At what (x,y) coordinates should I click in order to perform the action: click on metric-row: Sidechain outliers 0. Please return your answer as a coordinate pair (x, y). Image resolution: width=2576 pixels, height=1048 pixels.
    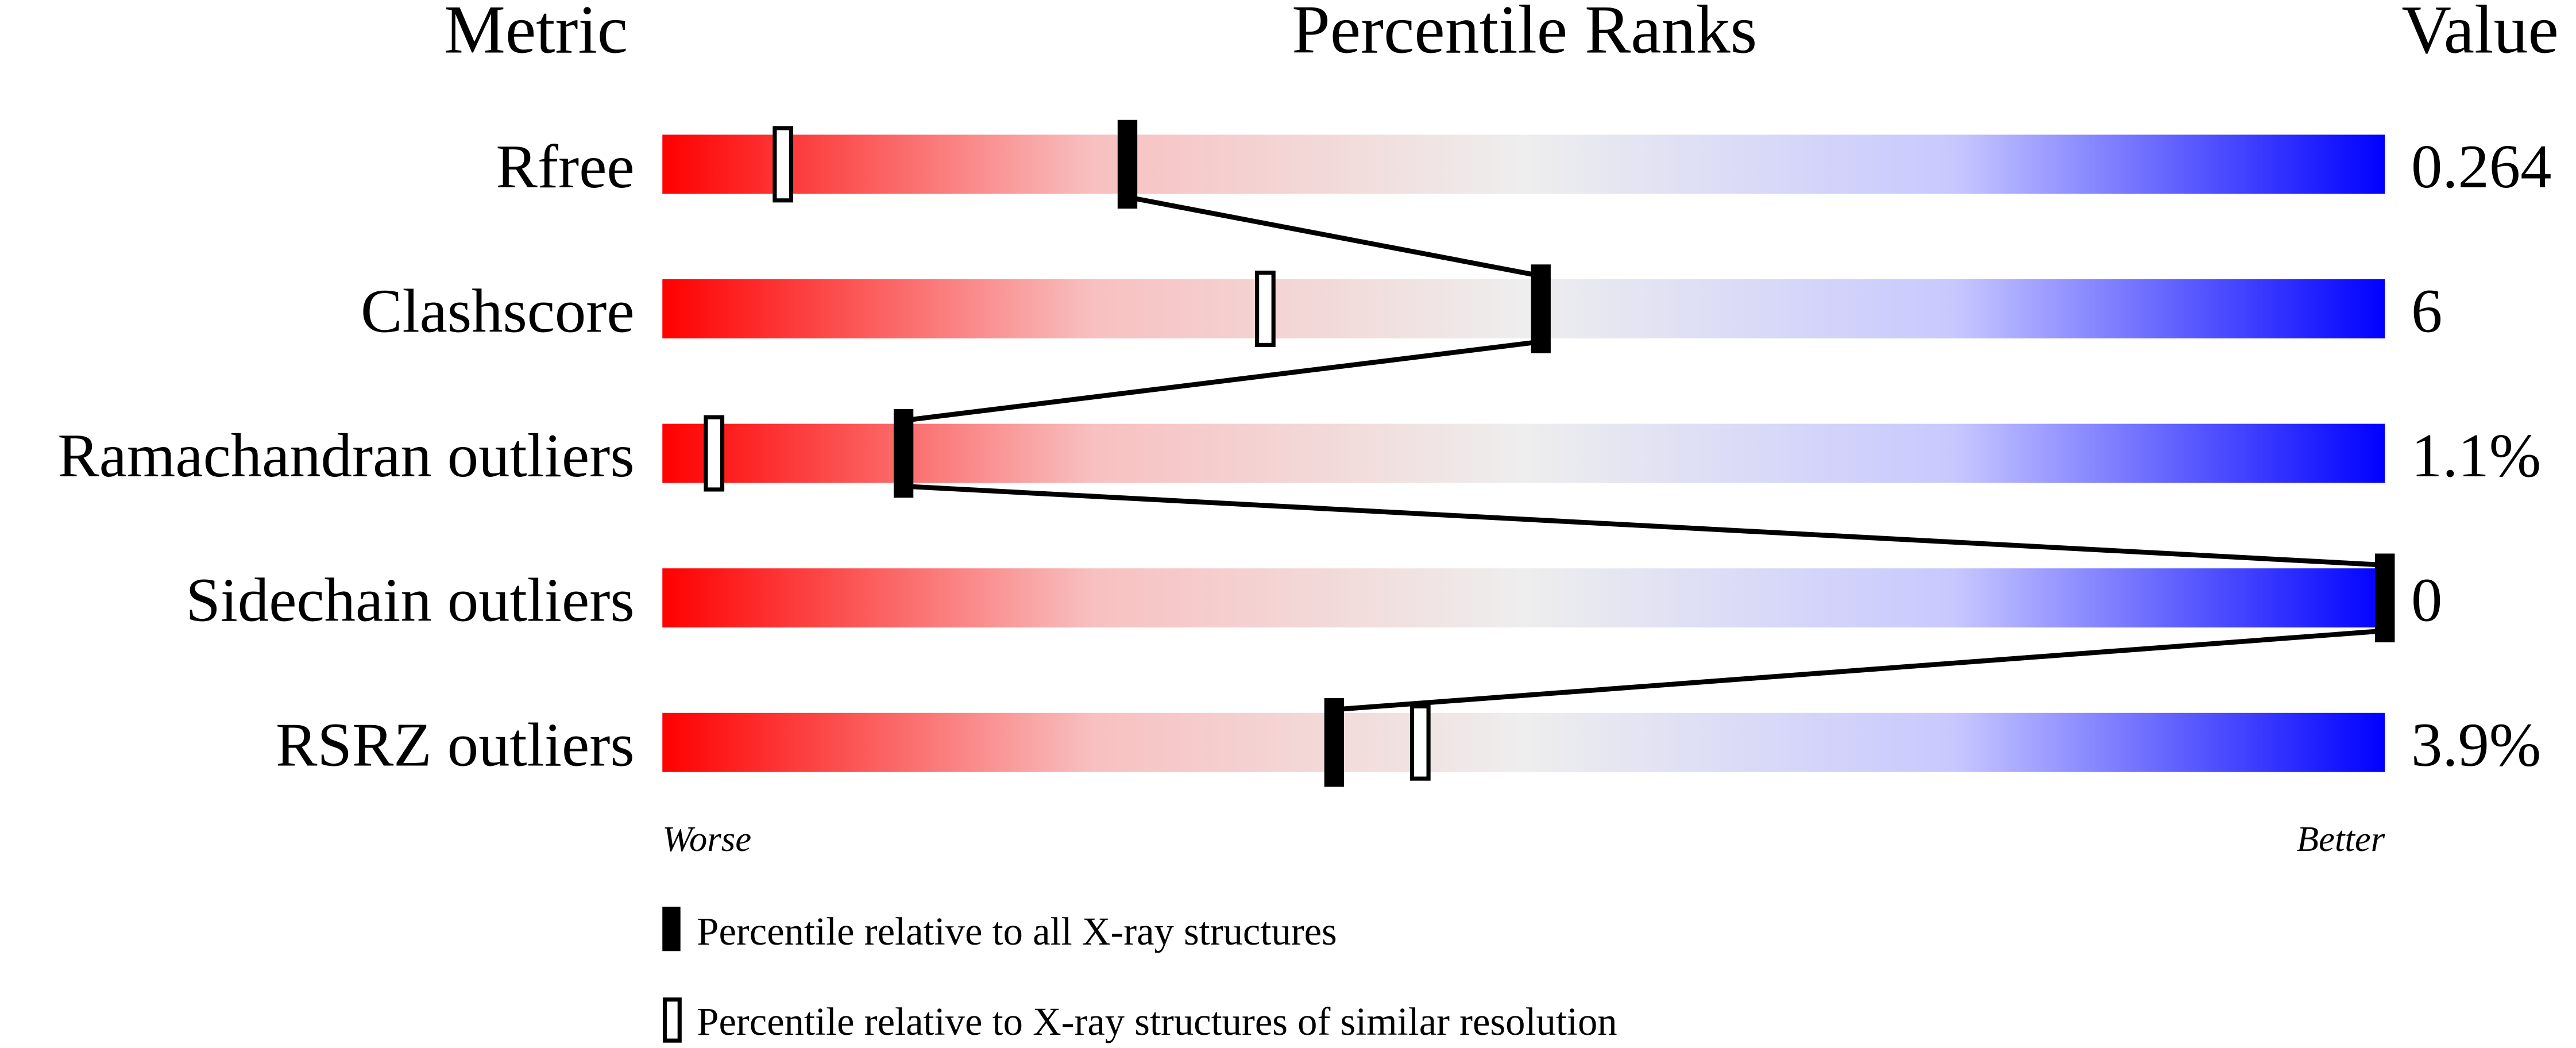
    Looking at the image, I should click on (1314, 597).